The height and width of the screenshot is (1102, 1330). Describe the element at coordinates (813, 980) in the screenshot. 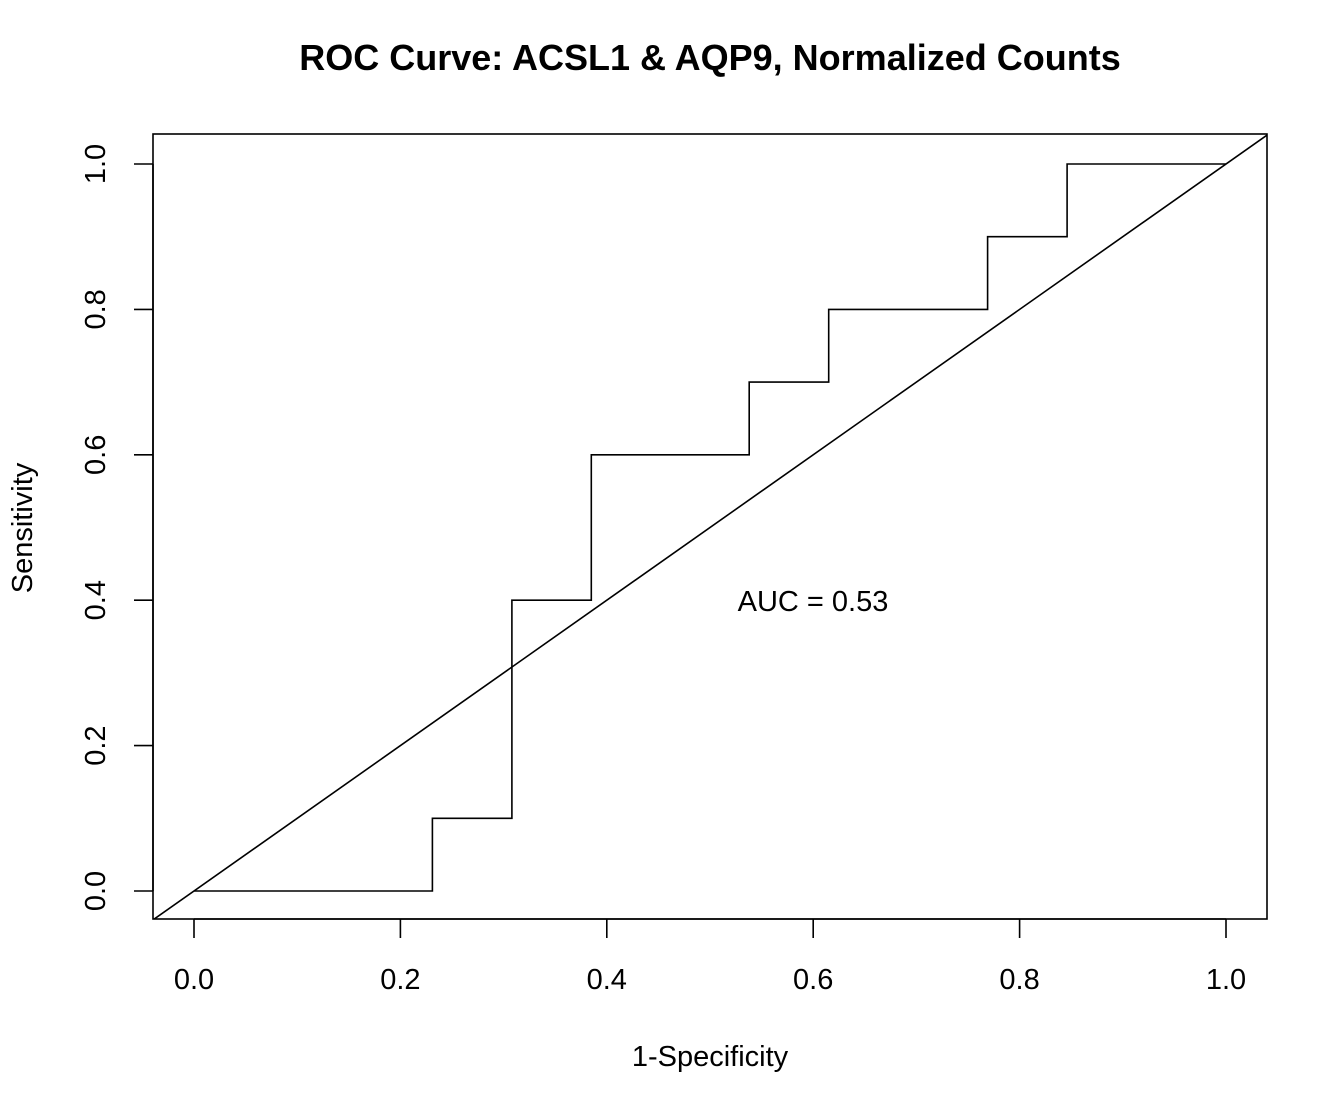

I see `x-tick-label: 0.6` at that location.